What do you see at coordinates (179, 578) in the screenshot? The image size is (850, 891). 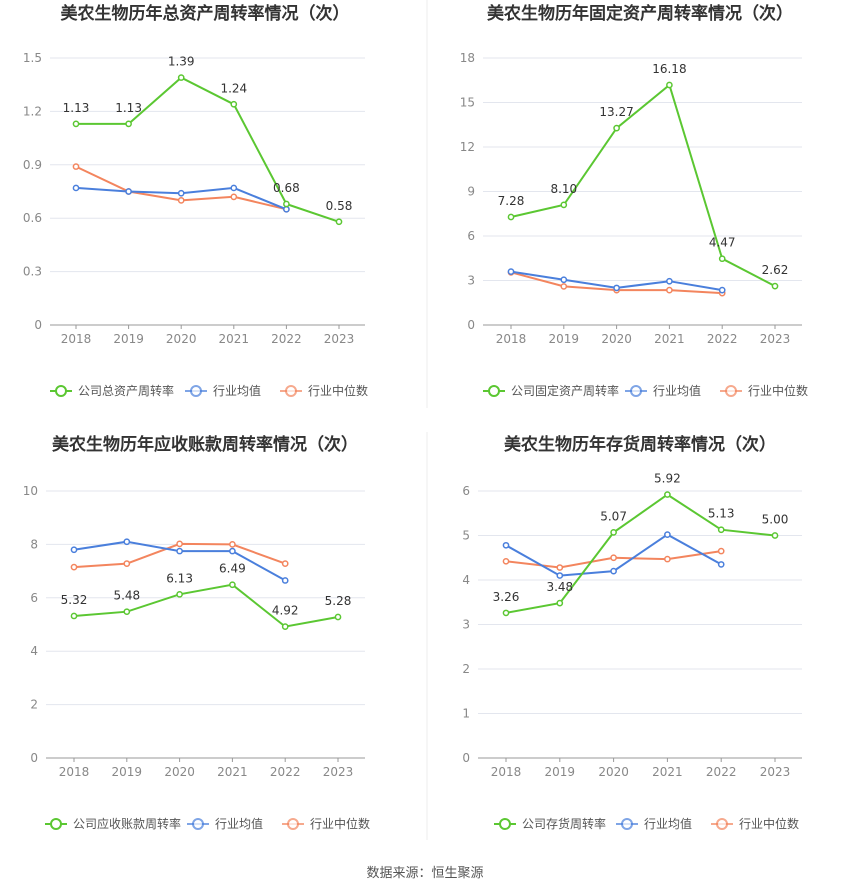 I see `data-label: 6.13` at bounding box center [179, 578].